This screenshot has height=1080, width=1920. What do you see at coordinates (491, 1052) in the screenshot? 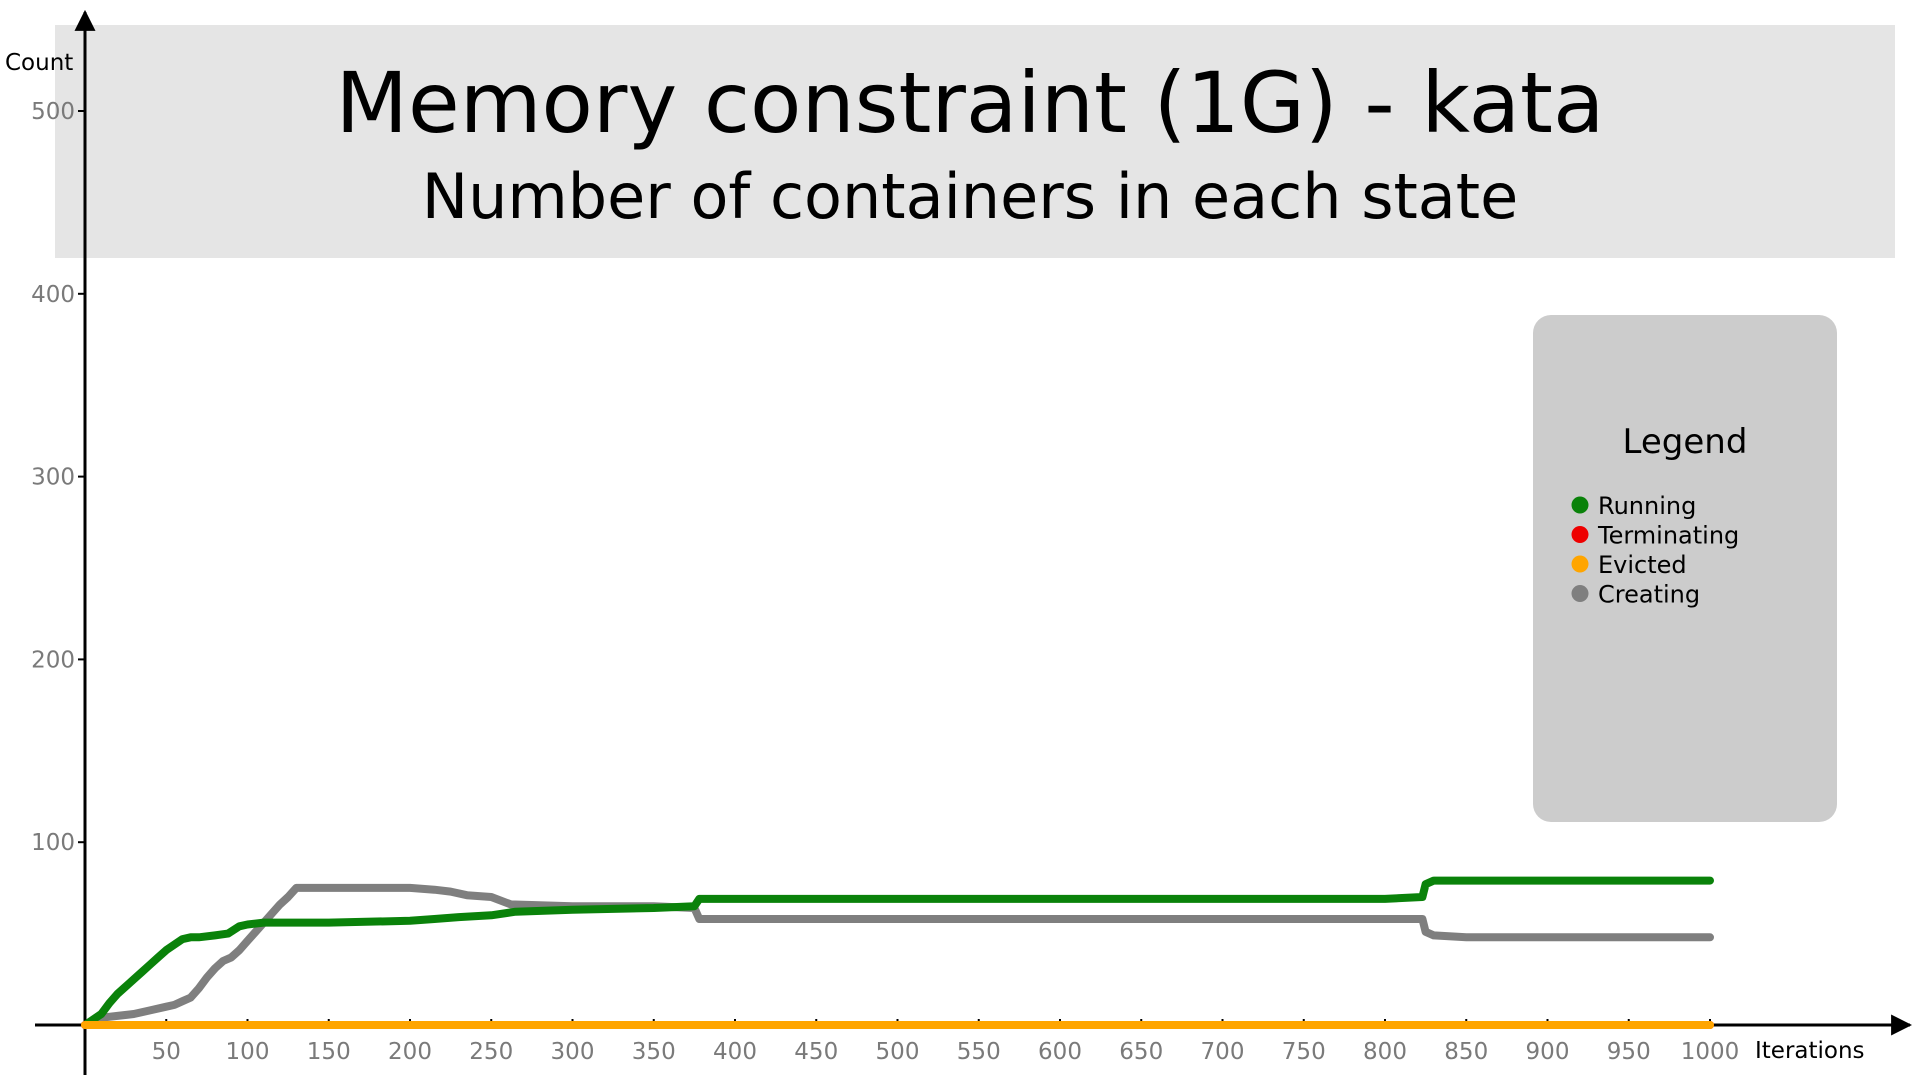
I see `x-tick-label: 250` at bounding box center [491, 1052].